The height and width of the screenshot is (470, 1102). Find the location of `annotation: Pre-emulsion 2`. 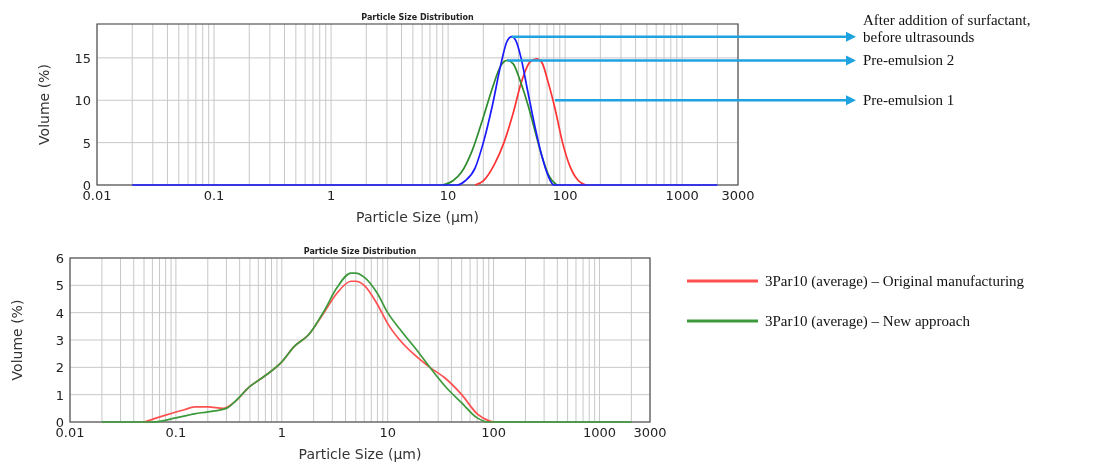

annotation: Pre-emulsion 2 is located at coordinates (909, 60).